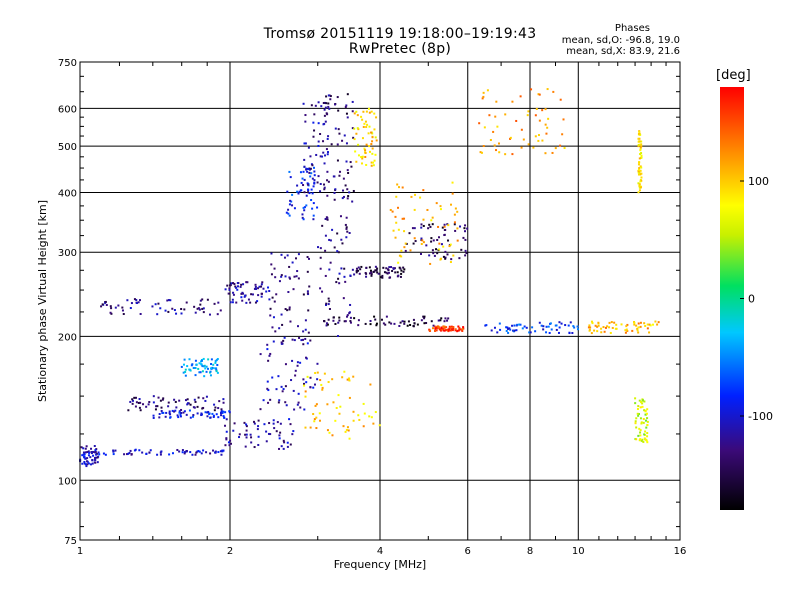 The image size is (800, 600). What do you see at coordinates (67, 193) in the screenshot?
I see `y-tick-label: 400` at bounding box center [67, 193].